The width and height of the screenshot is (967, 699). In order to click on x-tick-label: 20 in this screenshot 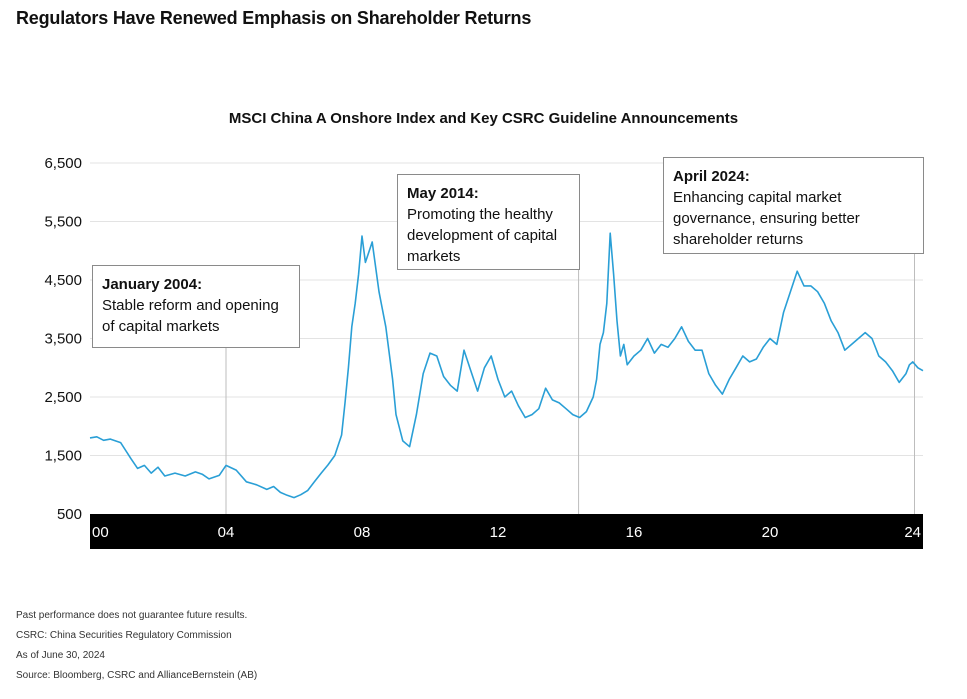, I will do `click(770, 532)`.